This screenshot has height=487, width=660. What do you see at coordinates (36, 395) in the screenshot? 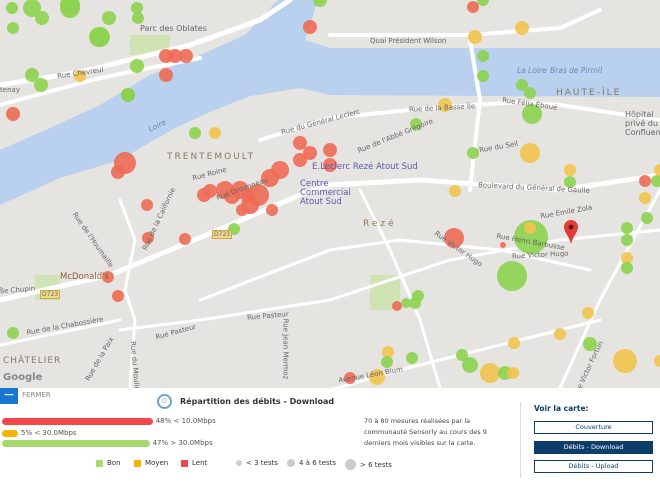
I see `close-label: FERMER` at bounding box center [36, 395].